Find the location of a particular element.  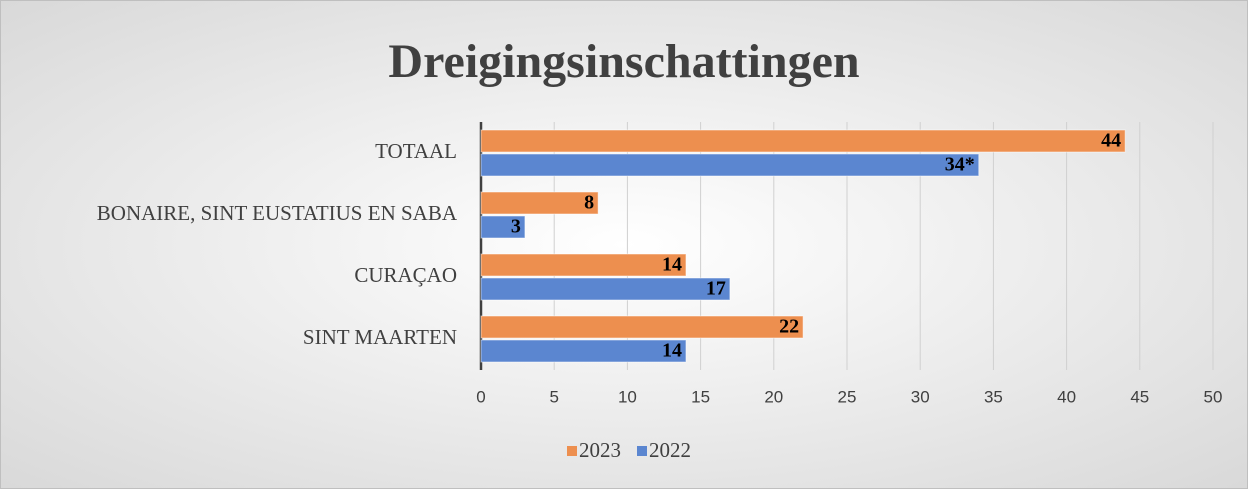

data-label: 34* is located at coordinates (960, 165).